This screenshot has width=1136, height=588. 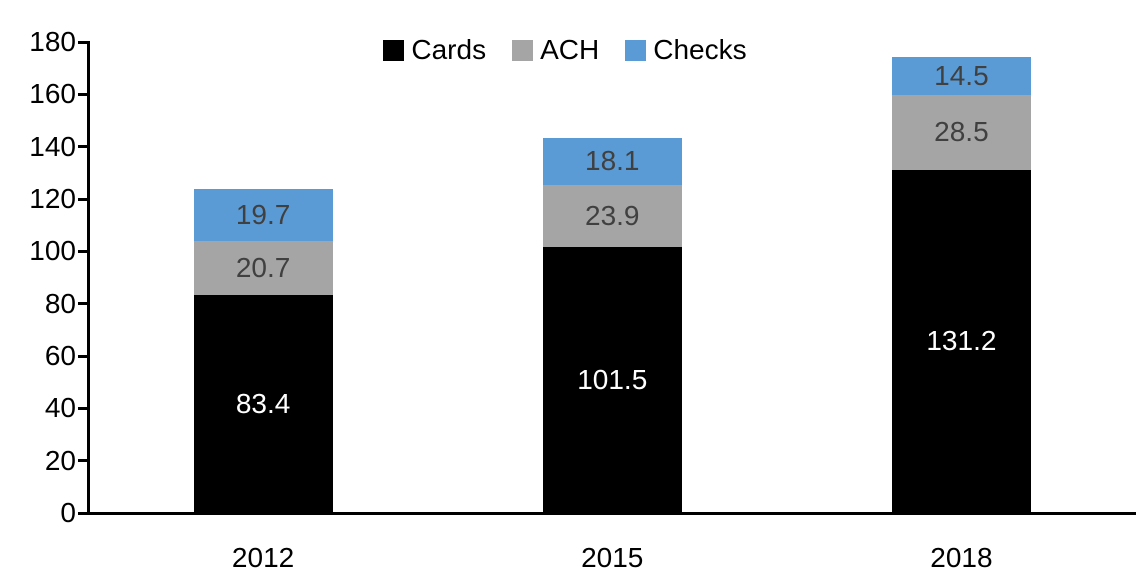 I want to click on legend-label: Checks, so click(x=700, y=49).